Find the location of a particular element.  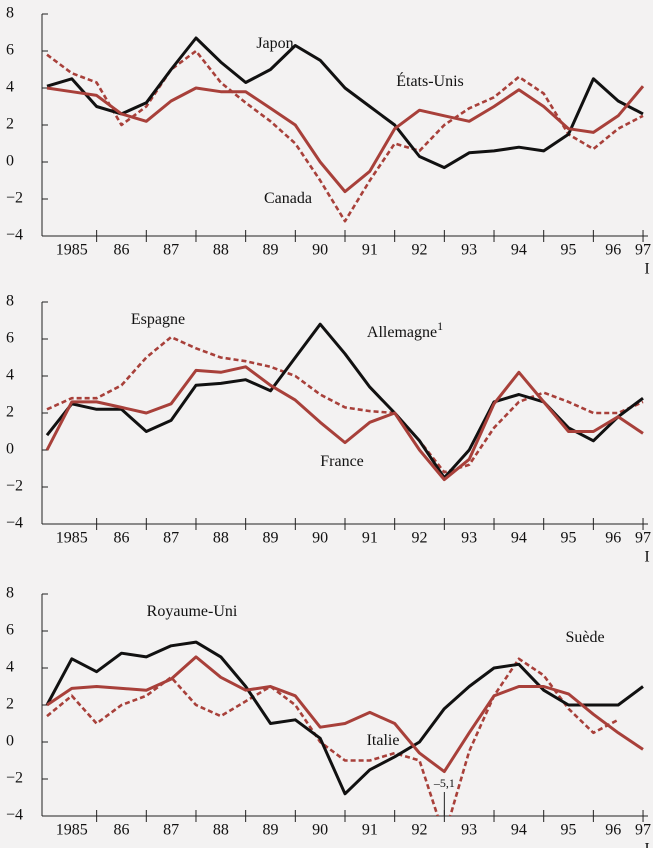

series-name: Espagne is located at coordinates (158, 319).